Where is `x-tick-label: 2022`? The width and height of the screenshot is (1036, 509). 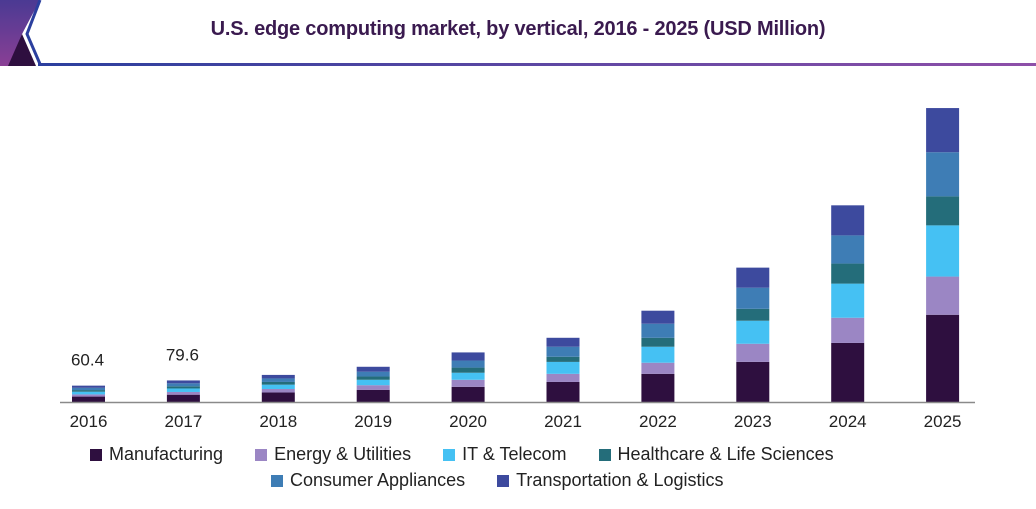 x-tick-label: 2022 is located at coordinates (658, 421).